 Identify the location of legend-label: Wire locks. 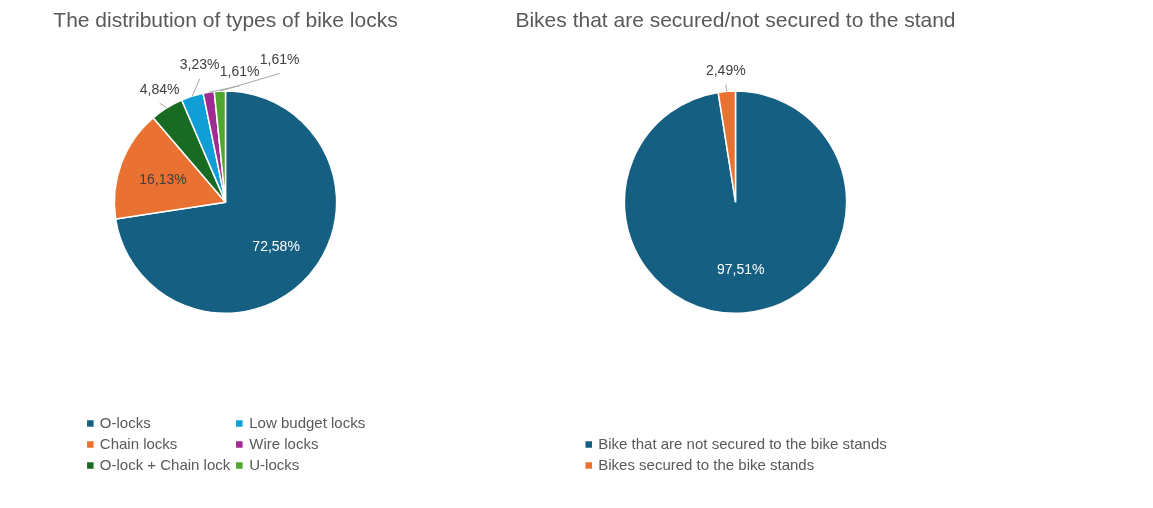
(284, 443).